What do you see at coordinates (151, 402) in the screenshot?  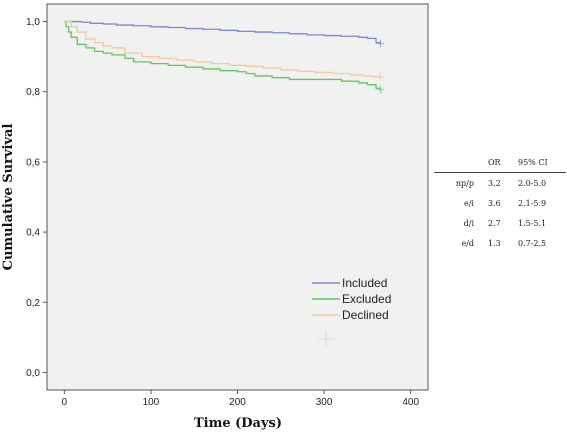 I see `x-tick-label: 100` at bounding box center [151, 402].